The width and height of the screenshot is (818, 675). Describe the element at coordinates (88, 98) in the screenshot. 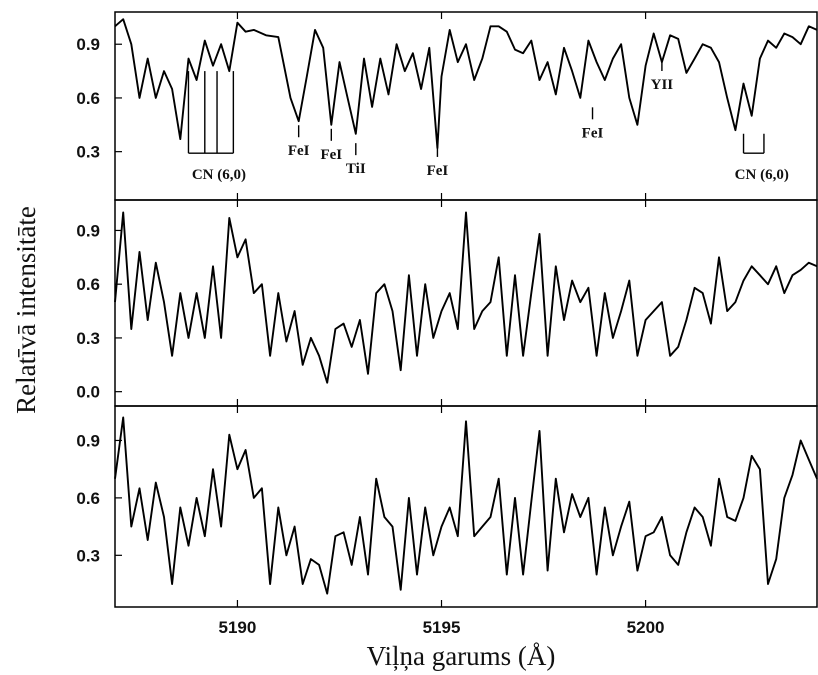

I see `y-tick-label-top: 0.6` at that location.